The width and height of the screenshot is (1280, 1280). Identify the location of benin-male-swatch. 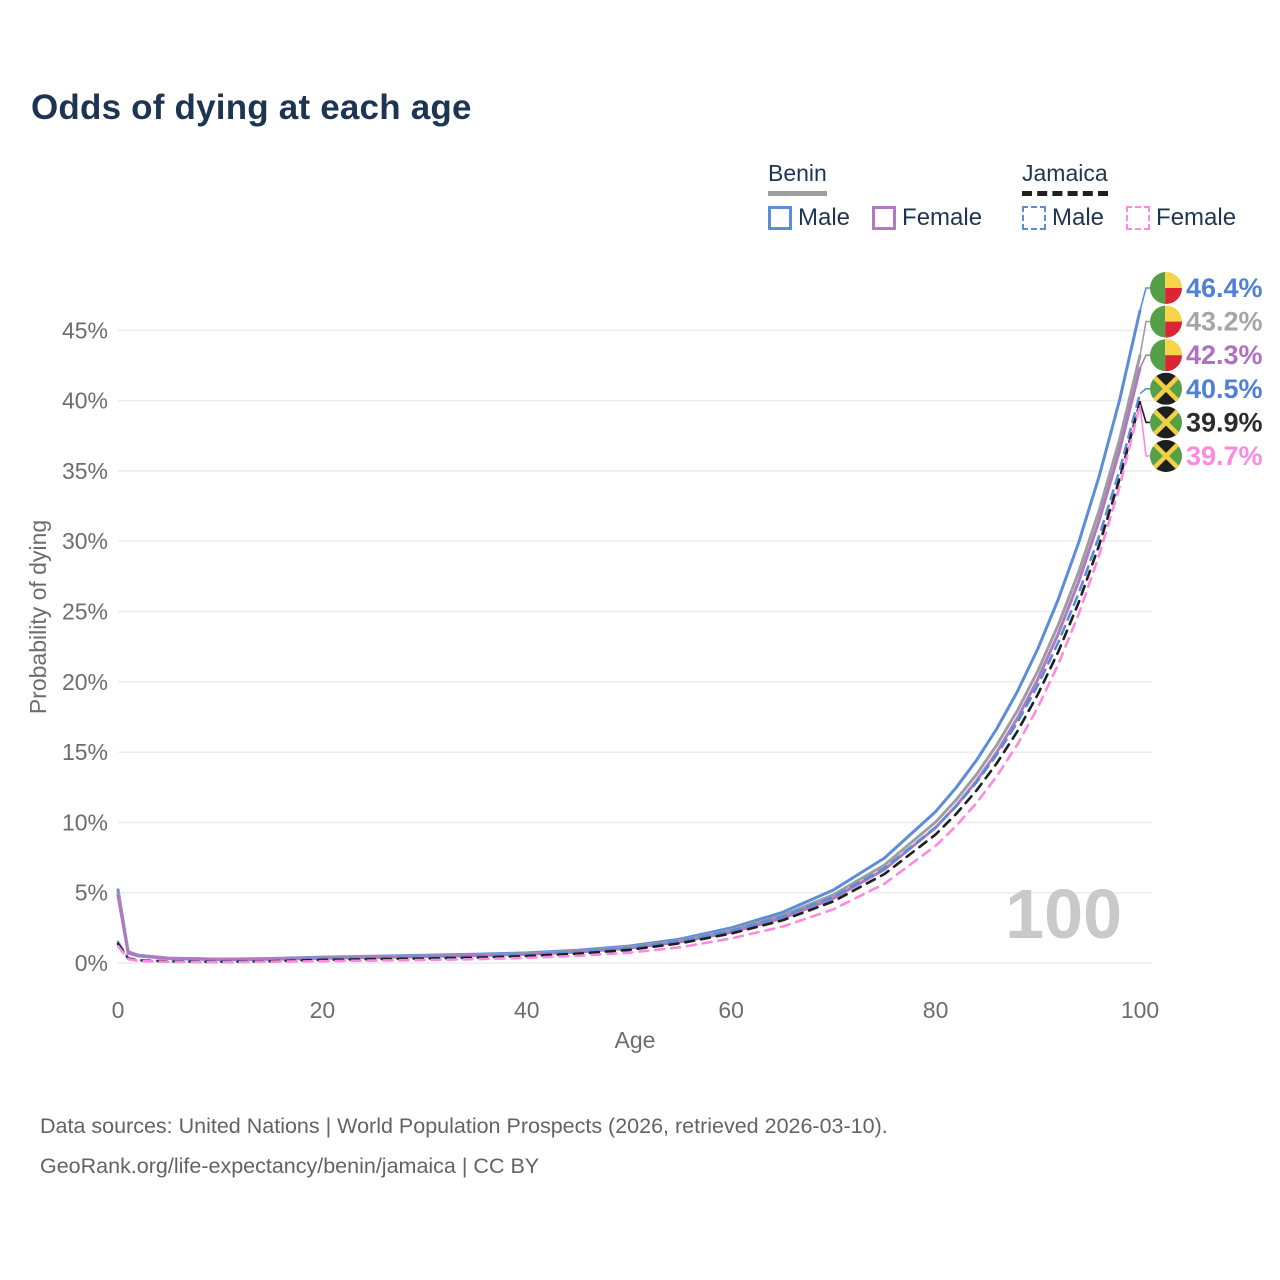
(780, 218).